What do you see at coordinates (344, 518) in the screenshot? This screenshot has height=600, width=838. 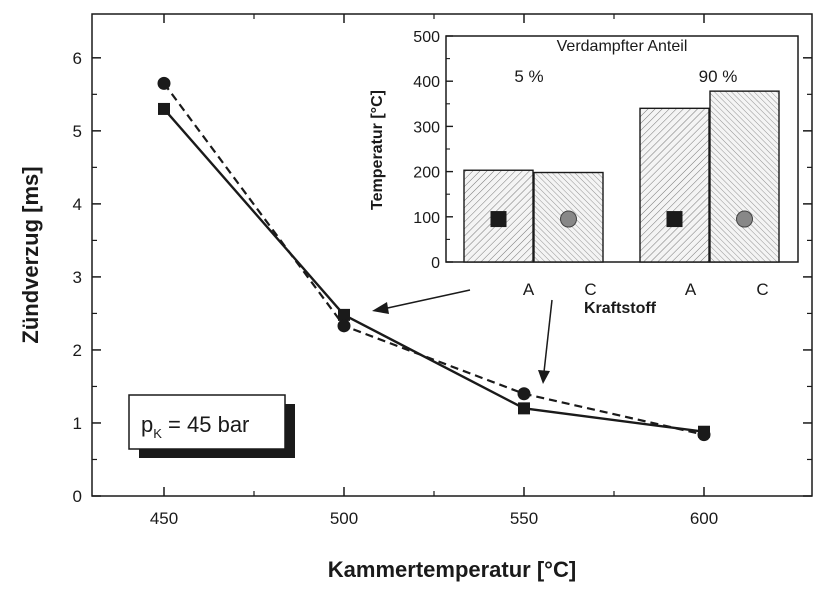 I see `x-tick-label-500: 500` at bounding box center [344, 518].